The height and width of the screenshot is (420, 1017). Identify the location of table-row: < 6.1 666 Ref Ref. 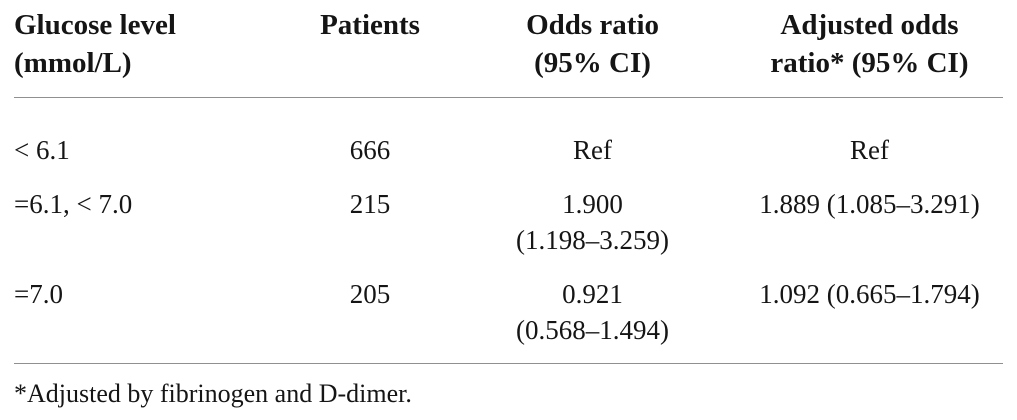
(508, 150).